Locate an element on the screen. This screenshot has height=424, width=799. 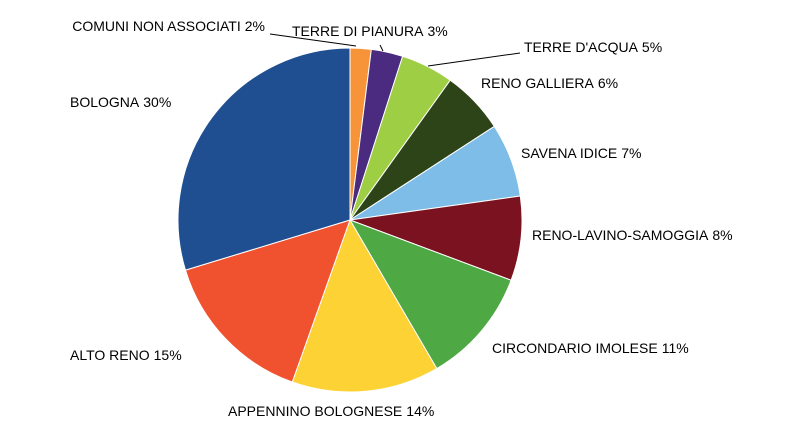
slice-value: 6% is located at coordinates (608, 83).